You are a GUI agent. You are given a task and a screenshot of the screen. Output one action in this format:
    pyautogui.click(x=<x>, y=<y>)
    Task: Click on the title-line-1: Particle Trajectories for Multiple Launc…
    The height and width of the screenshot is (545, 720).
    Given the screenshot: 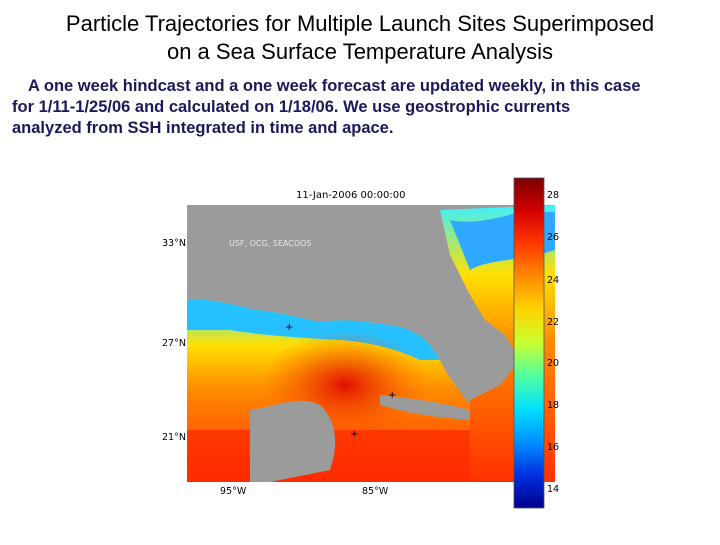 What is the action you would take?
    pyautogui.click(x=360, y=23)
    